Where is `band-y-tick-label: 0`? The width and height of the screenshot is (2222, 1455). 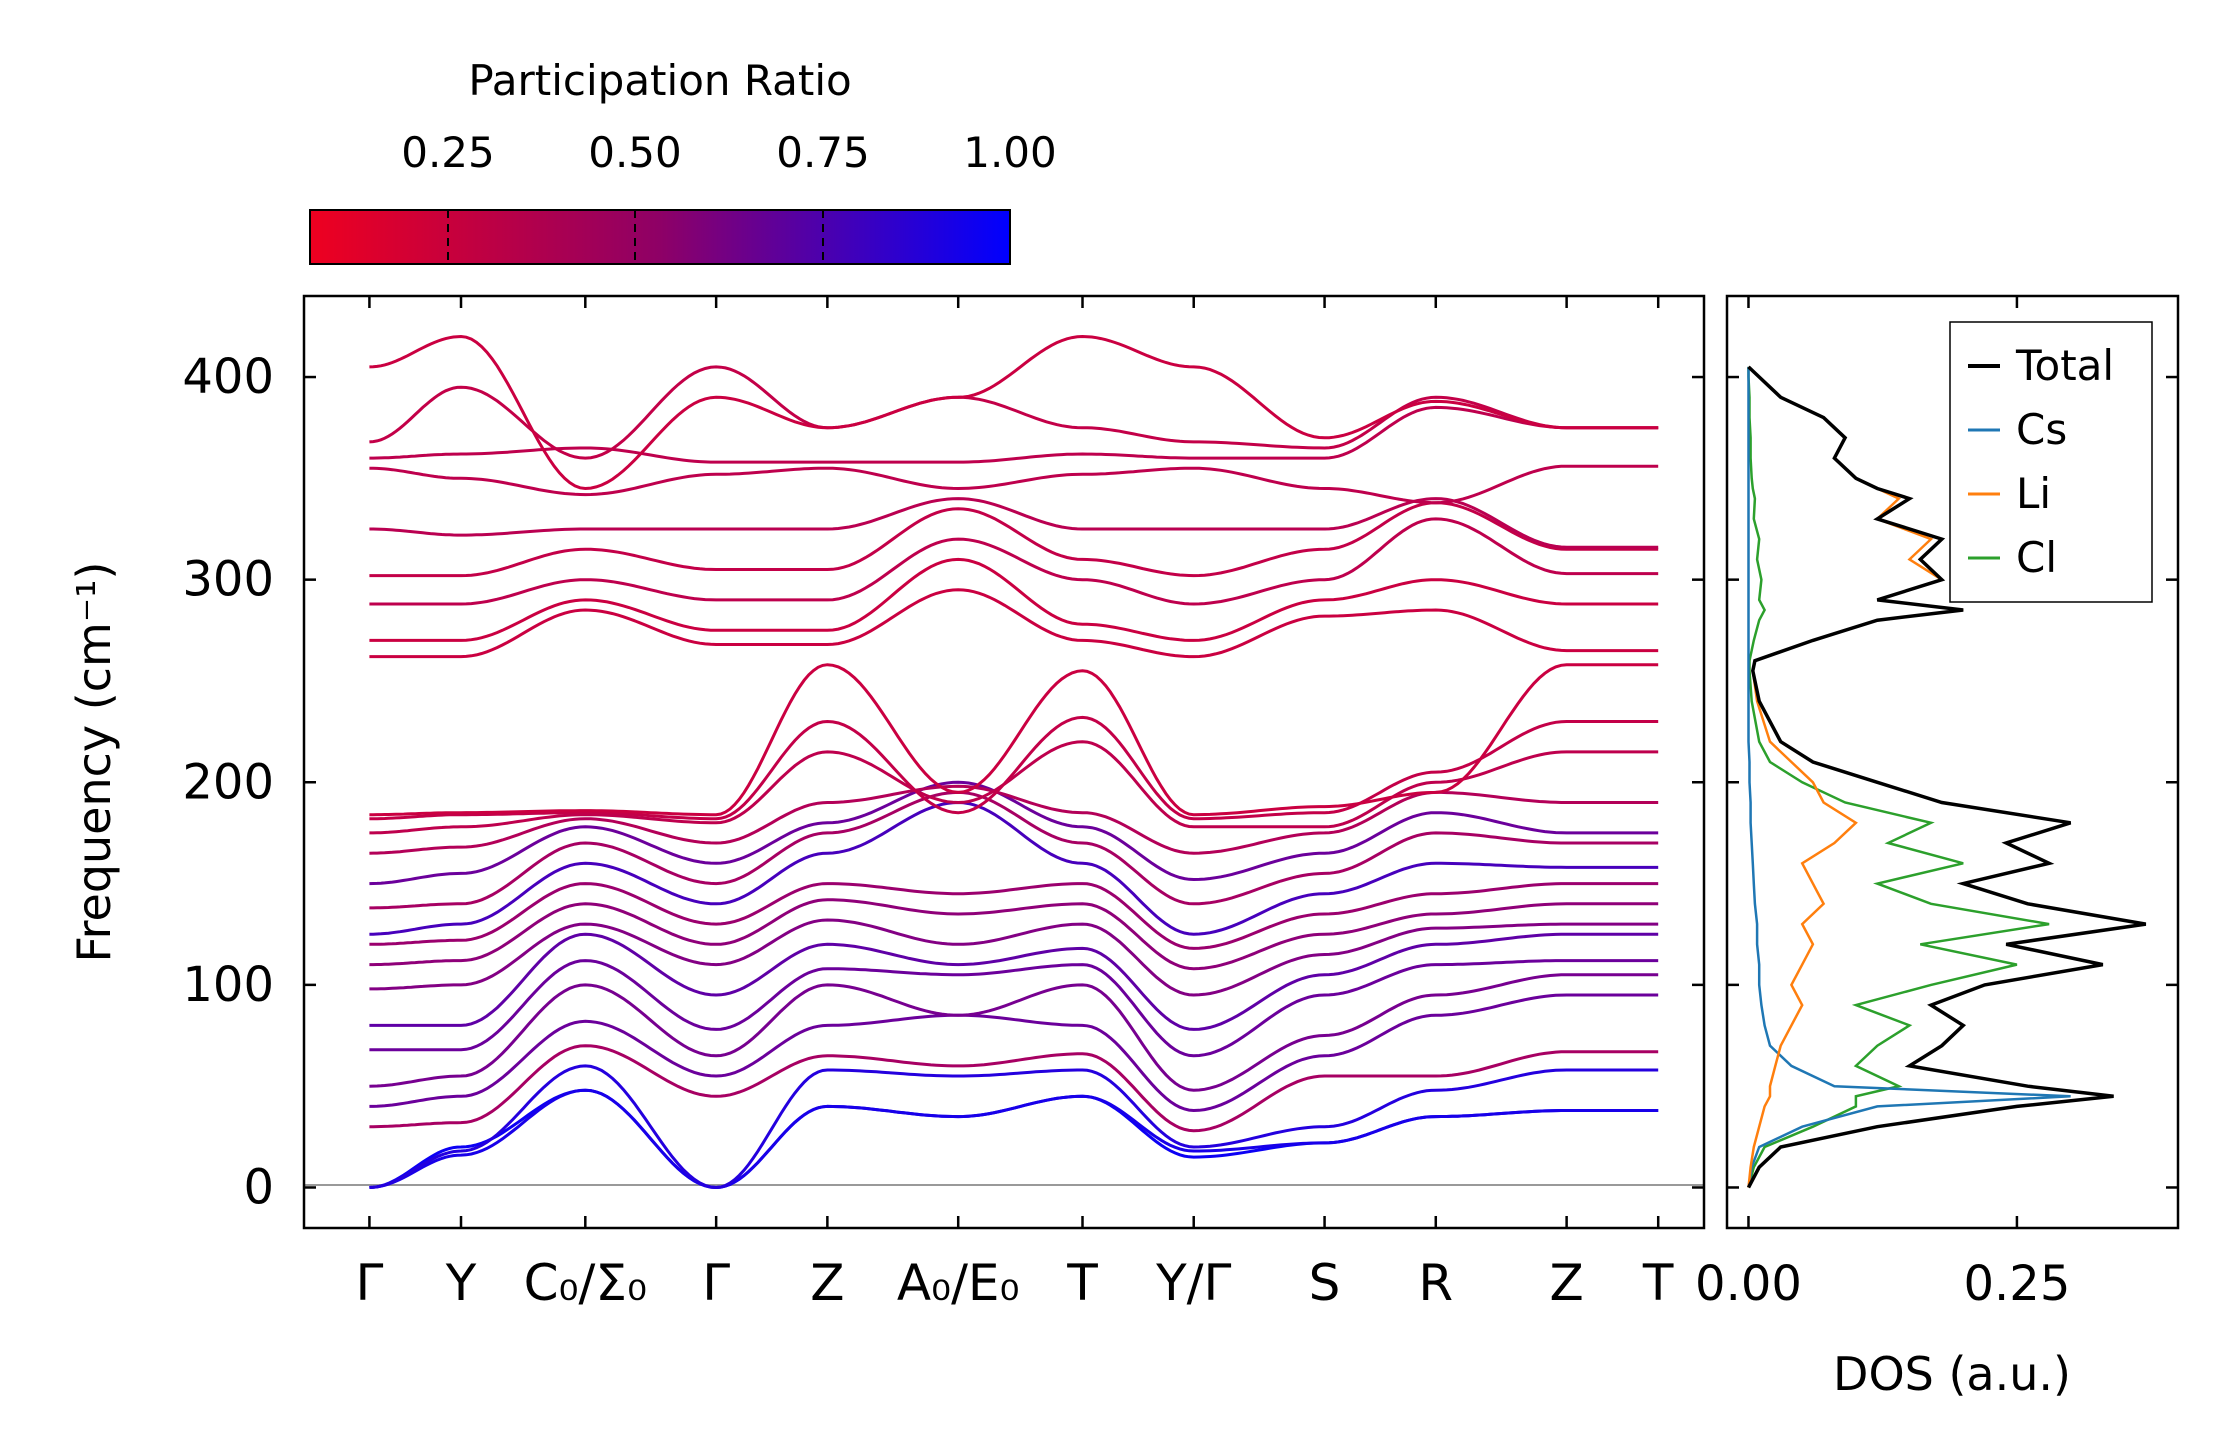 band-y-tick-label: 0 is located at coordinates (258, 1187).